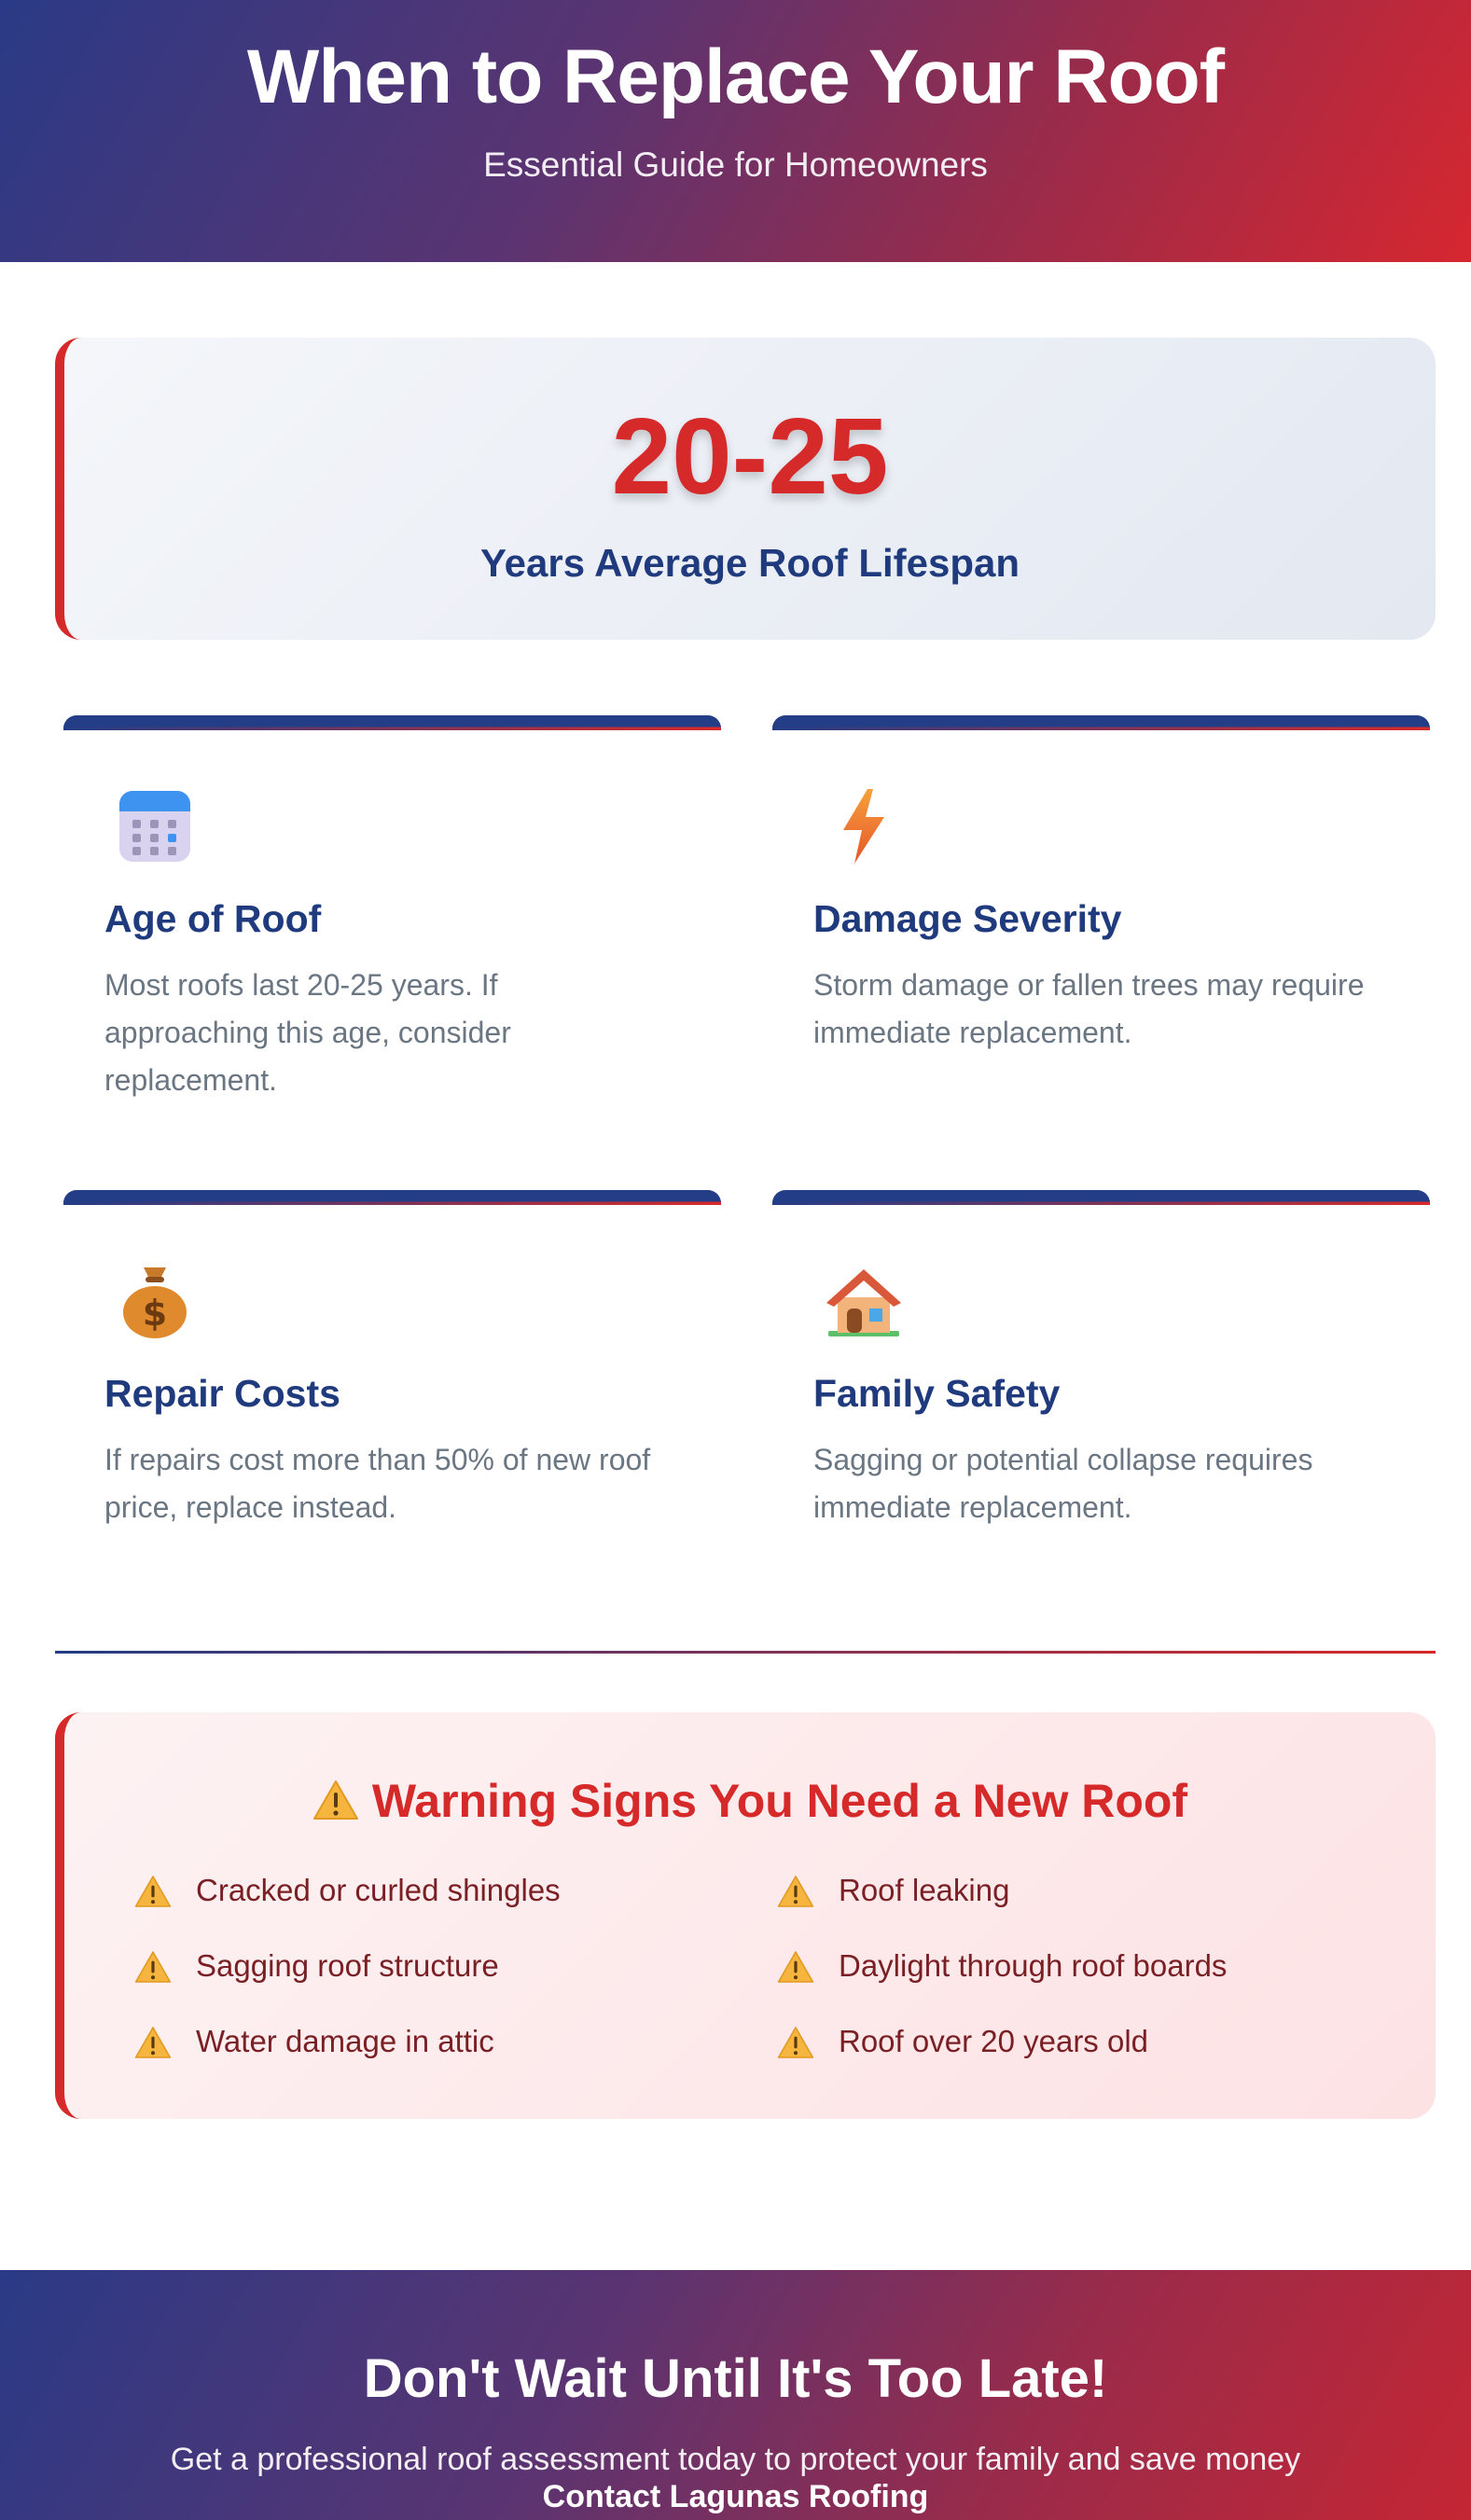 The image size is (1471, 2520). What do you see at coordinates (213, 918) in the screenshot?
I see `feature-title: Age of Roof` at bounding box center [213, 918].